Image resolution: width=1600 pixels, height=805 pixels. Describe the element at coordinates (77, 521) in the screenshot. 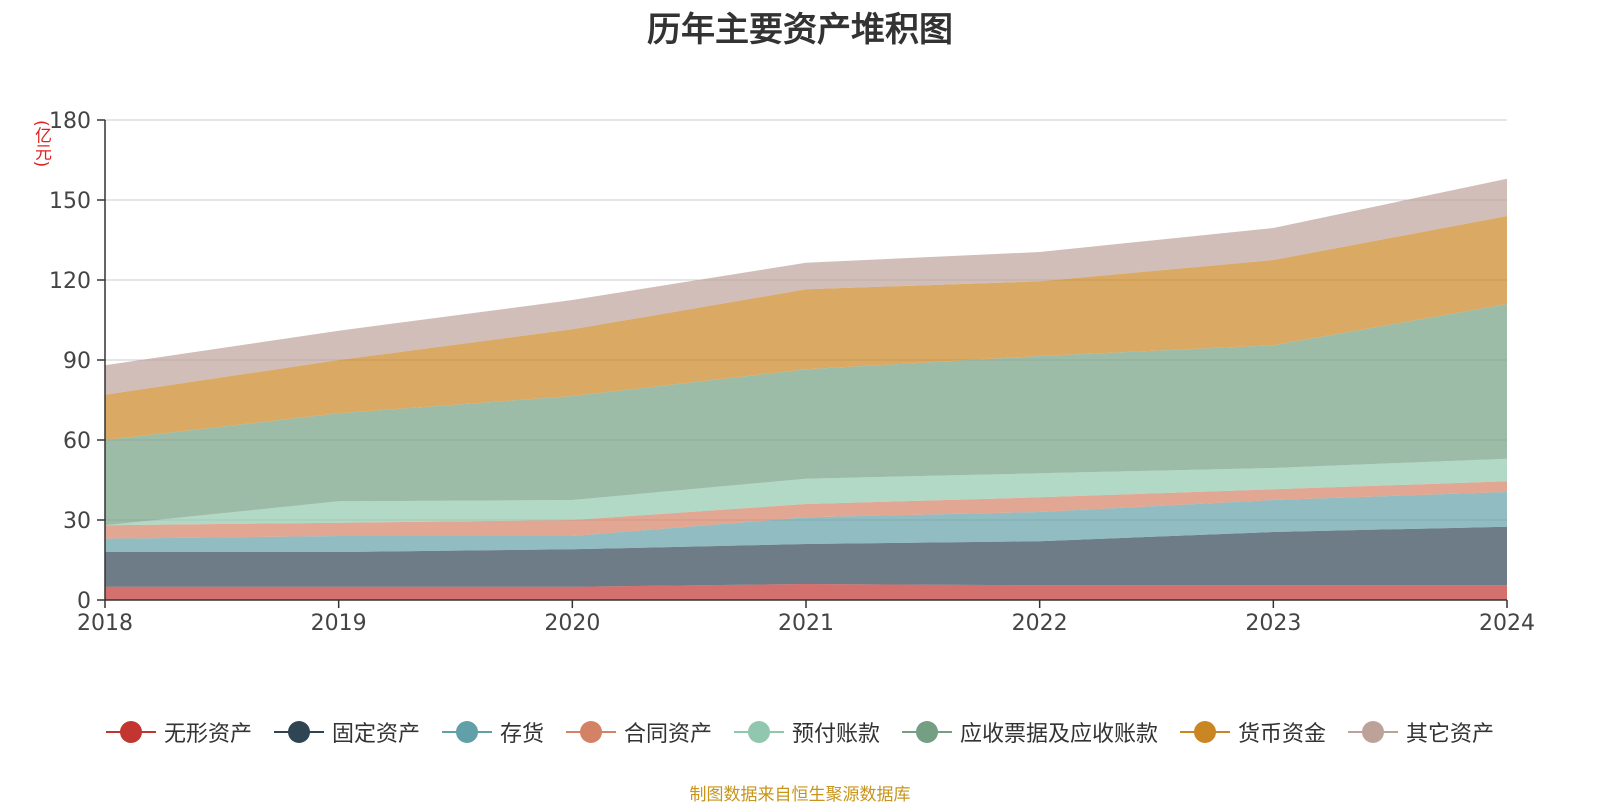

I see `y-tick-label: 30` at that location.